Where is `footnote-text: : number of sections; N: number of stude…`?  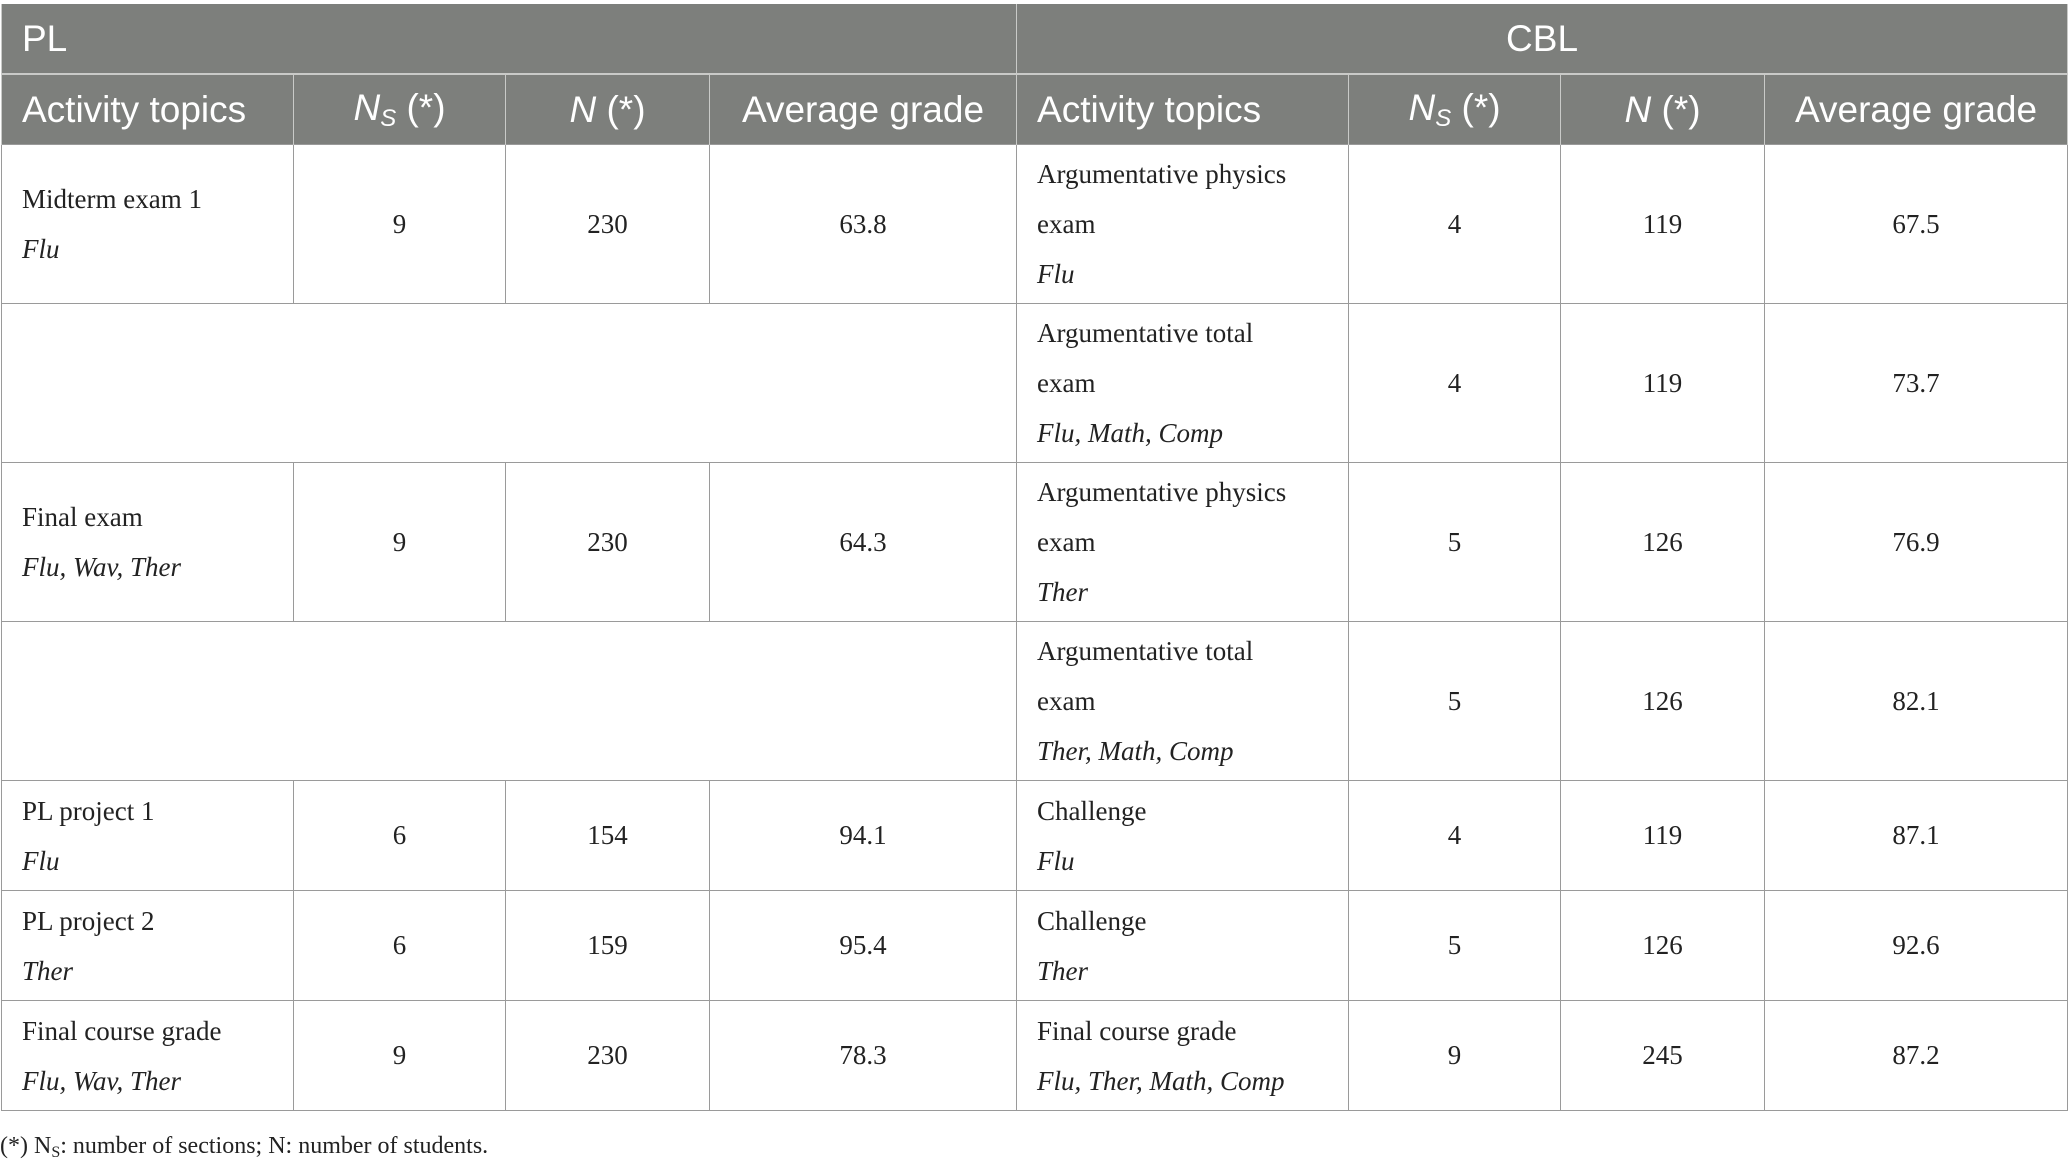
footnote-text: : number of sections; N: number of stude… is located at coordinates (274, 1146).